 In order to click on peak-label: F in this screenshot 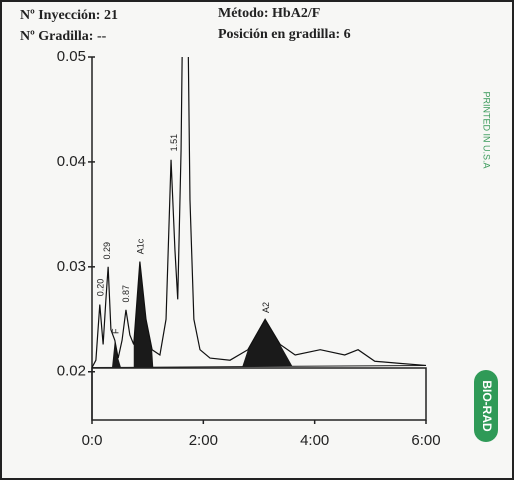, I will do `click(115, 331)`.